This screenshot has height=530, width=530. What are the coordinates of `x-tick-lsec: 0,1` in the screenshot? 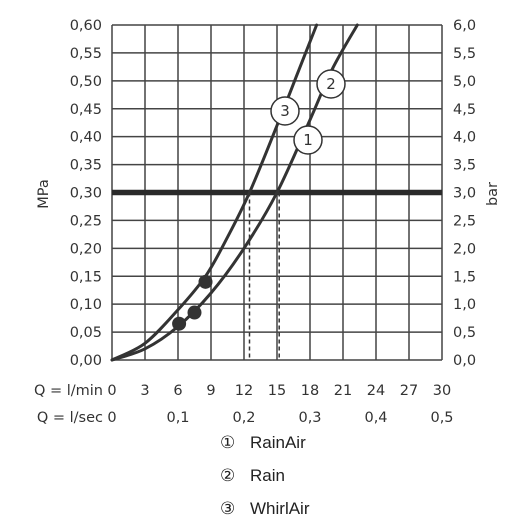 It's located at (177, 418).